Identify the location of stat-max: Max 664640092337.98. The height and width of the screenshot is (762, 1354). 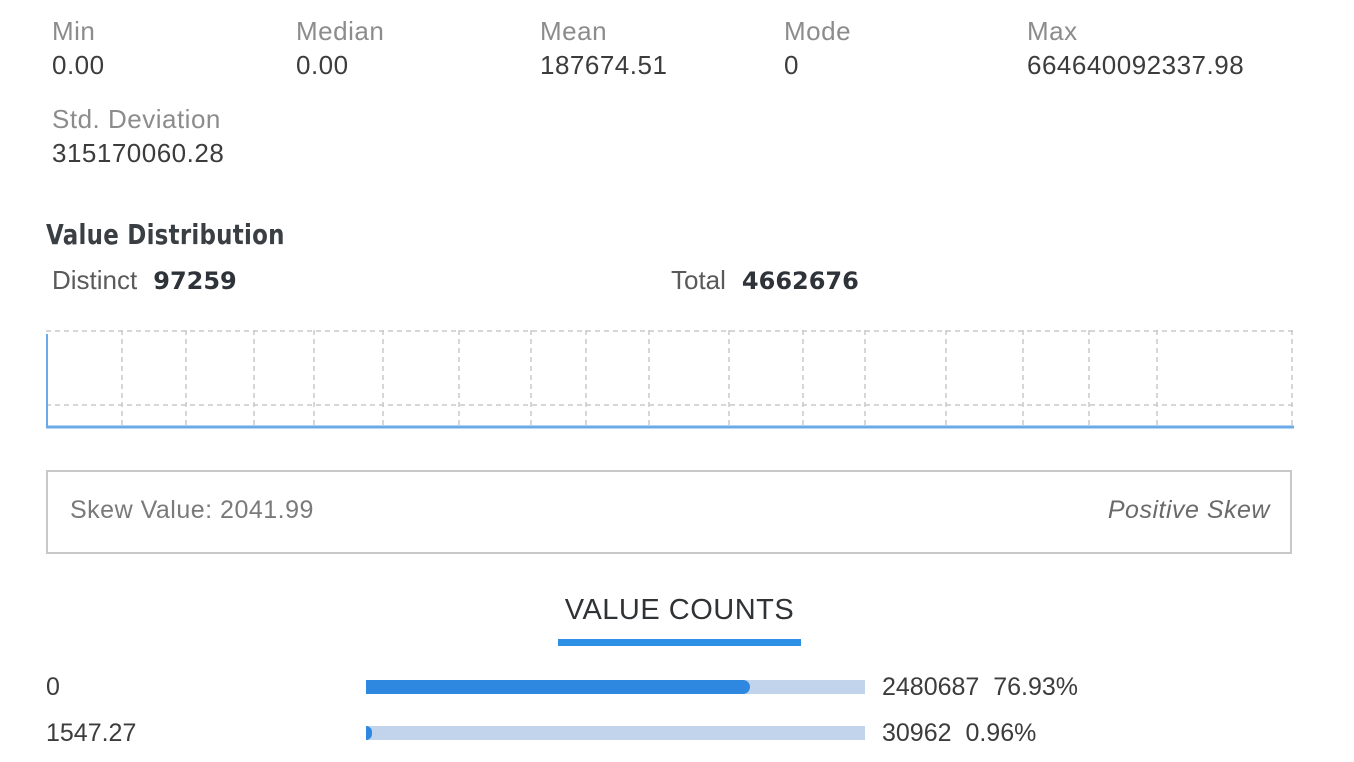
(1135, 48).